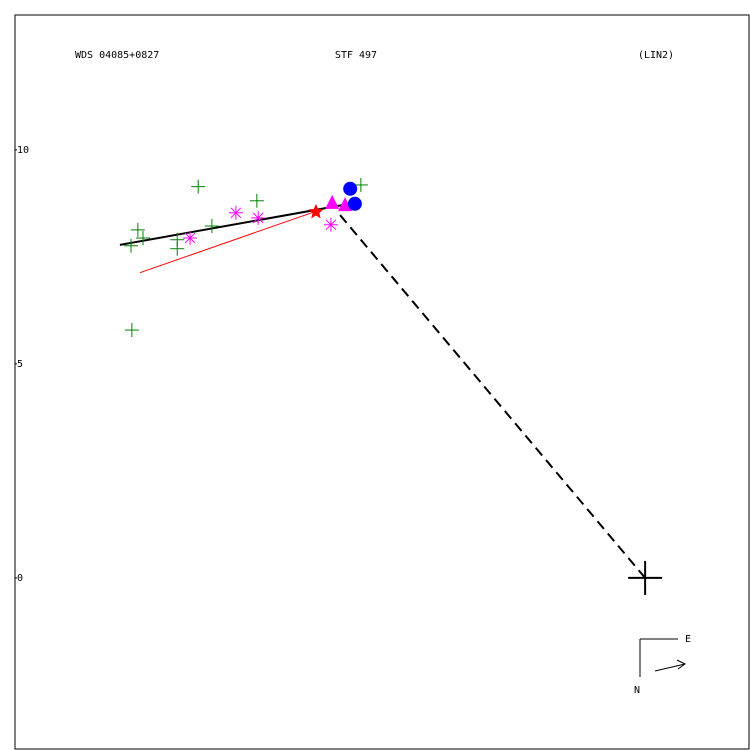  I want to click on chart-title: STF 497, so click(356, 55).